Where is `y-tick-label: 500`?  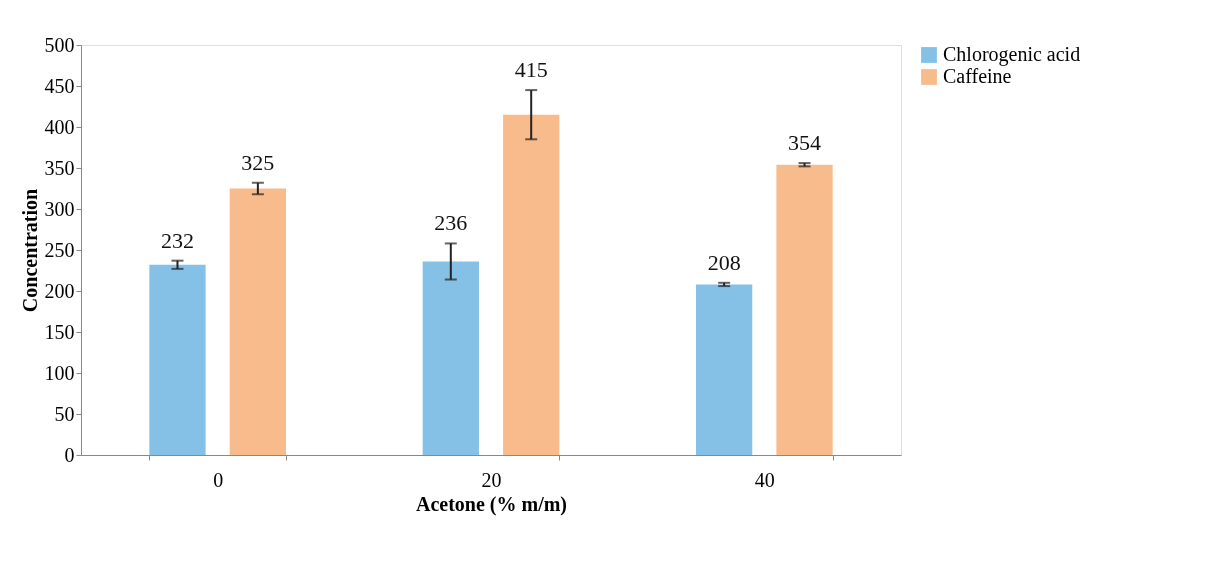
y-tick-label: 500 is located at coordinates (59, 44).